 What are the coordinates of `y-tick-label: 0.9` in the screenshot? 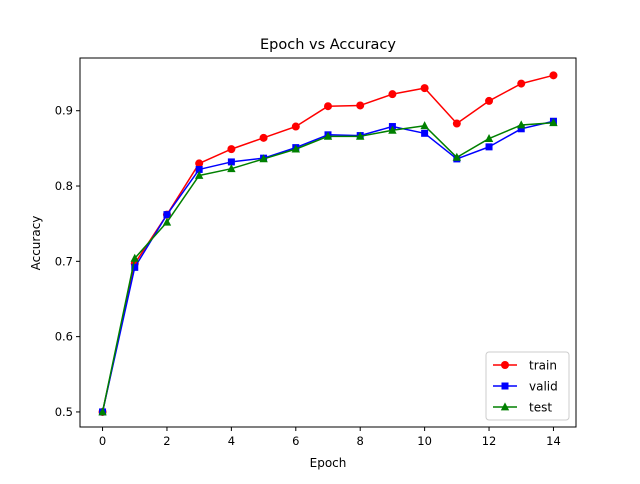 It's located at (64, 111).